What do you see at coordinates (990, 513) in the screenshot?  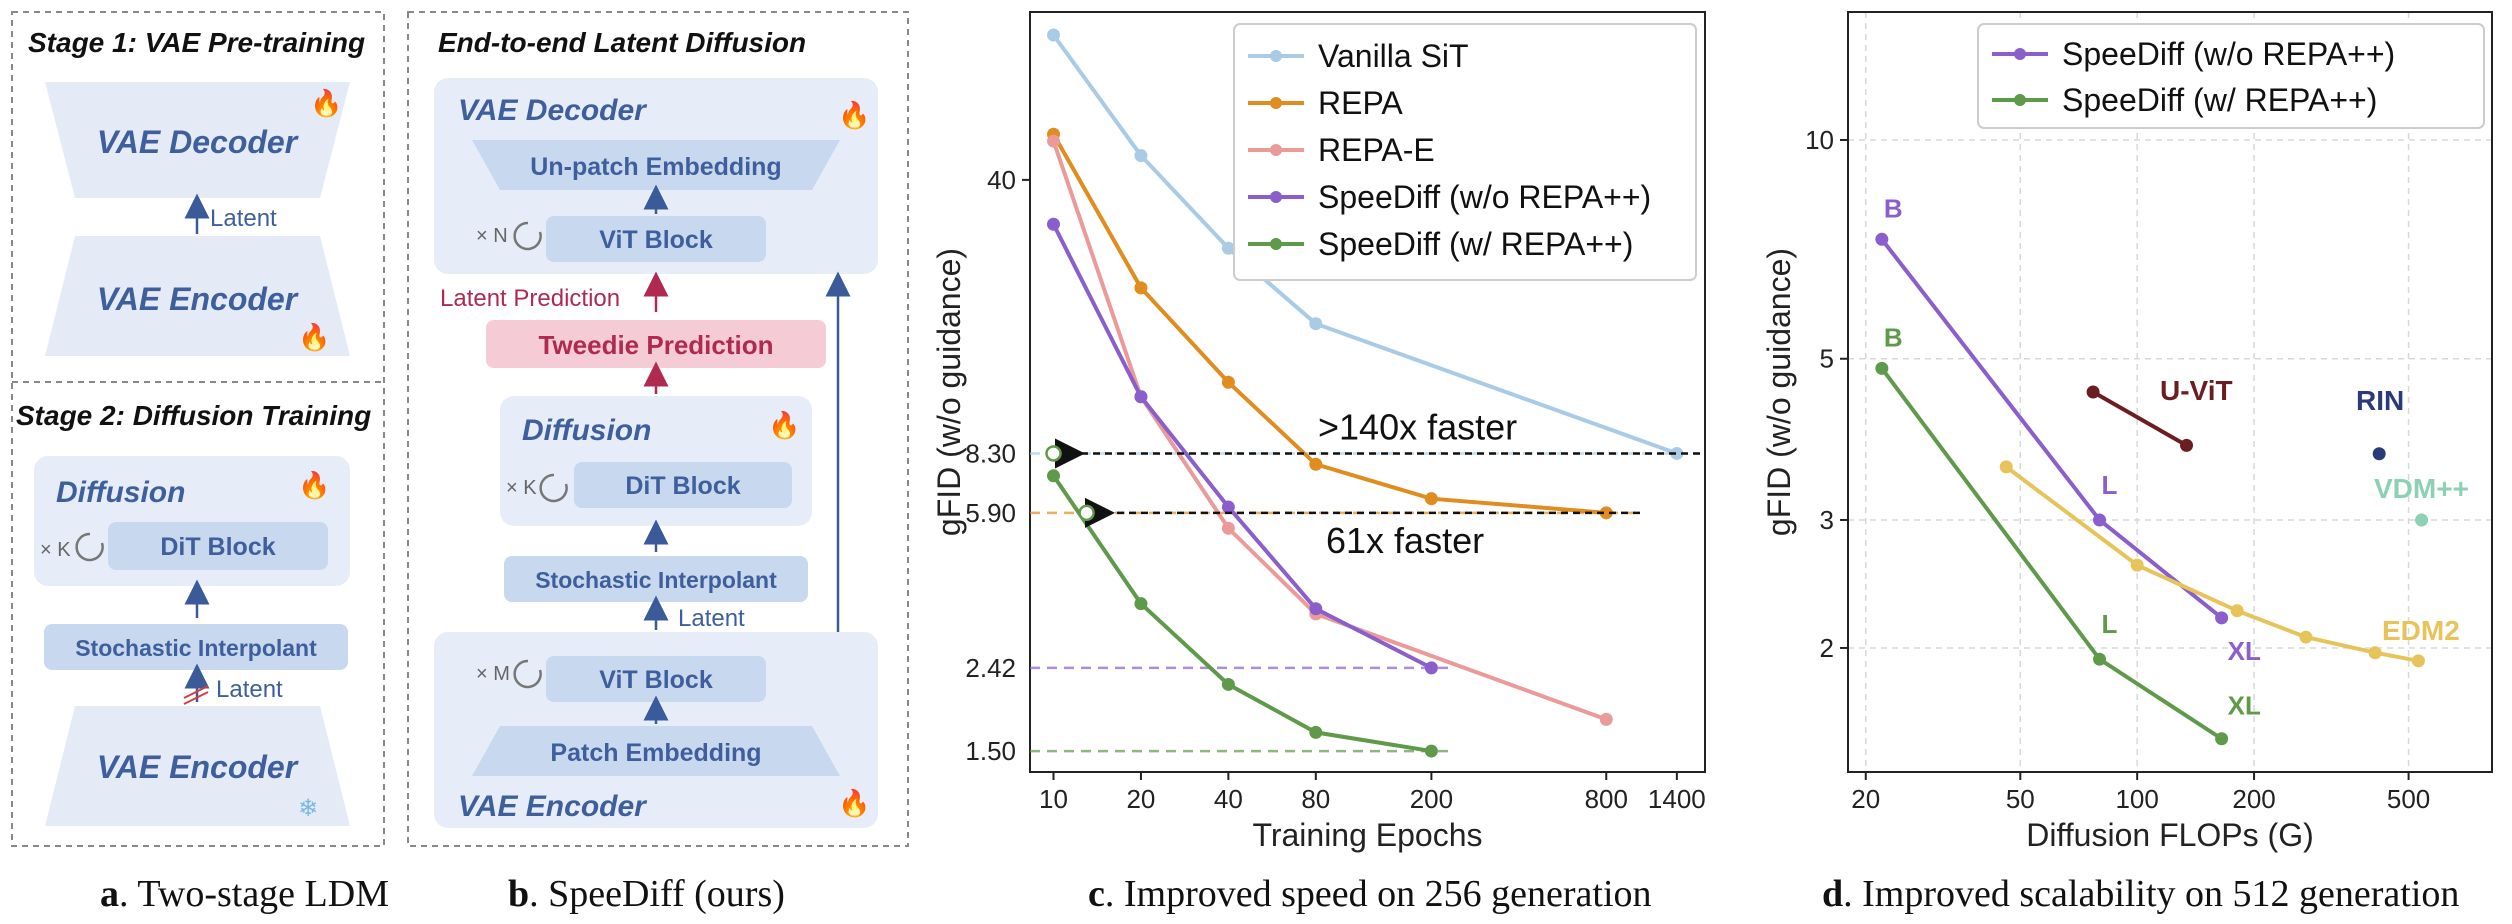 I see `reference-tick-label: 5.90` at bounding box center [990, 513].